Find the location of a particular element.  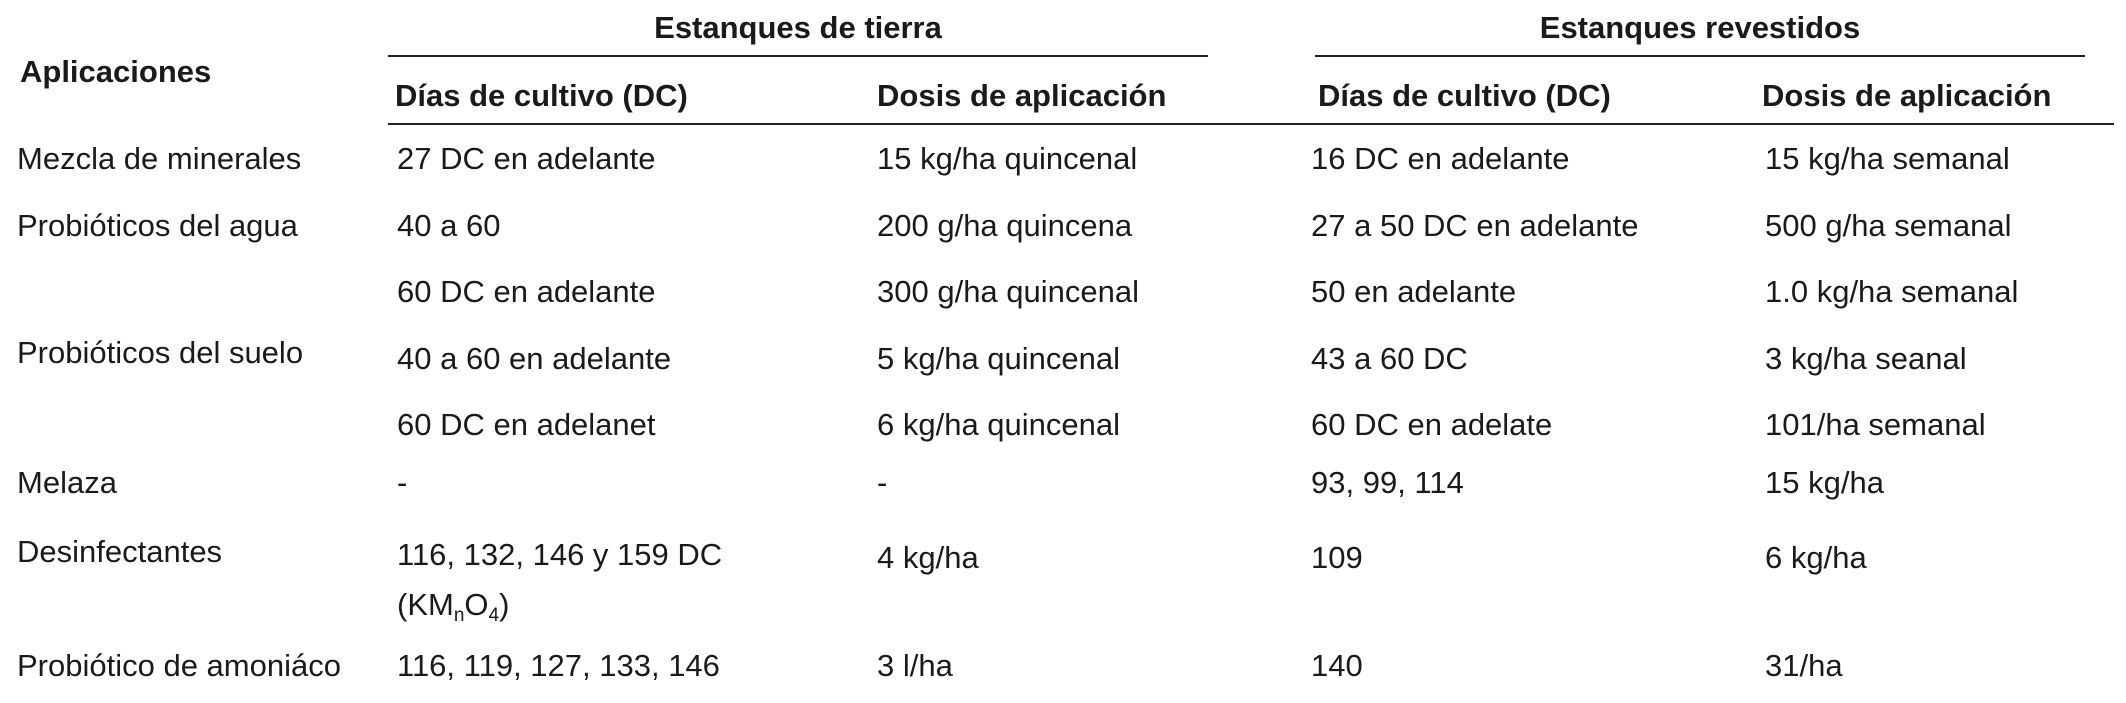

cell-revestidos-dc: 140 is located at coordinates (1337, 665).